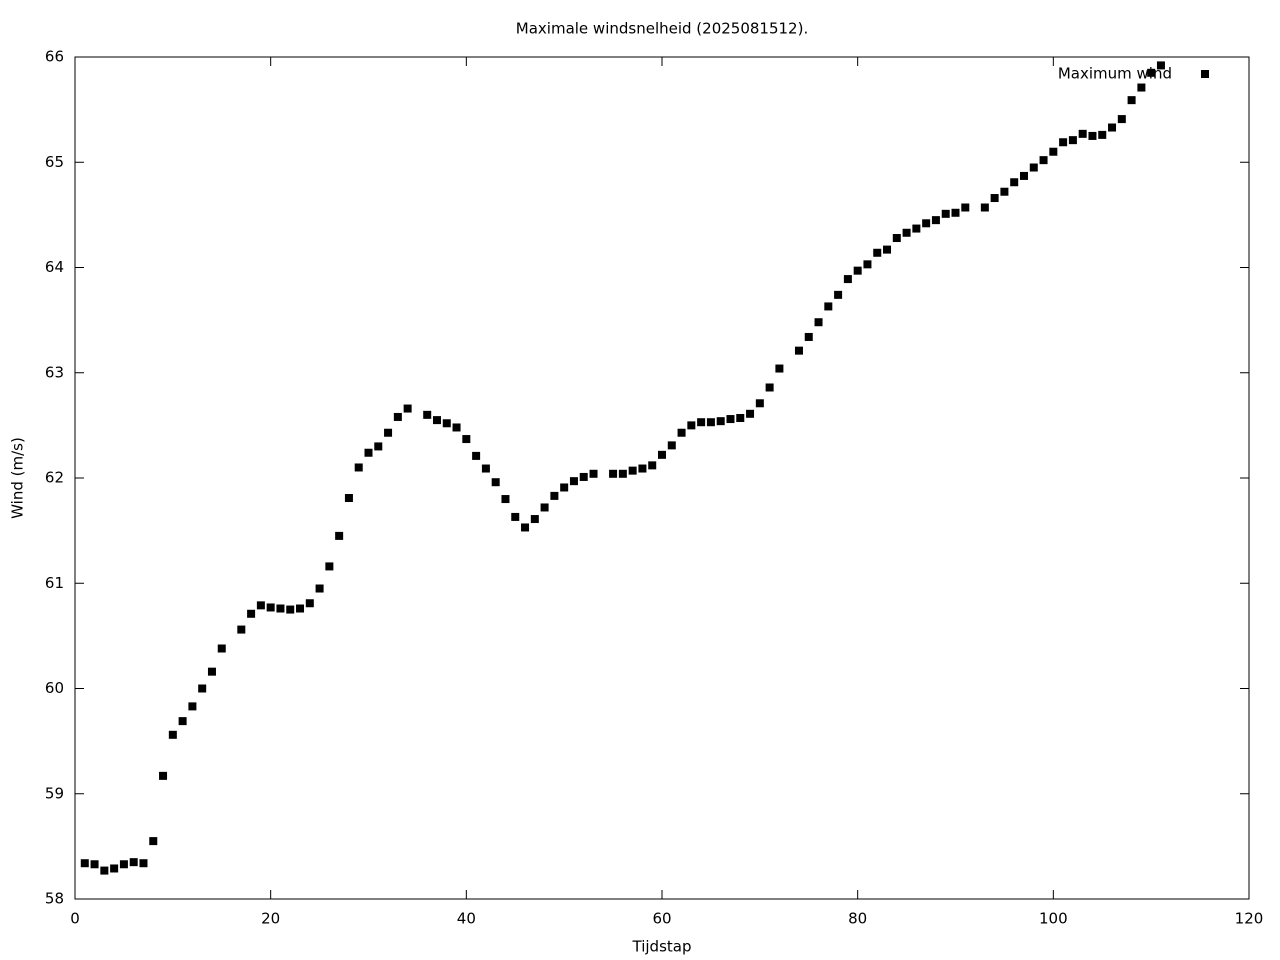  What do you see at coordinates (54, 372) in the screenshot?
I see `y-tick-label: 63` at bounding box center [54, 372].